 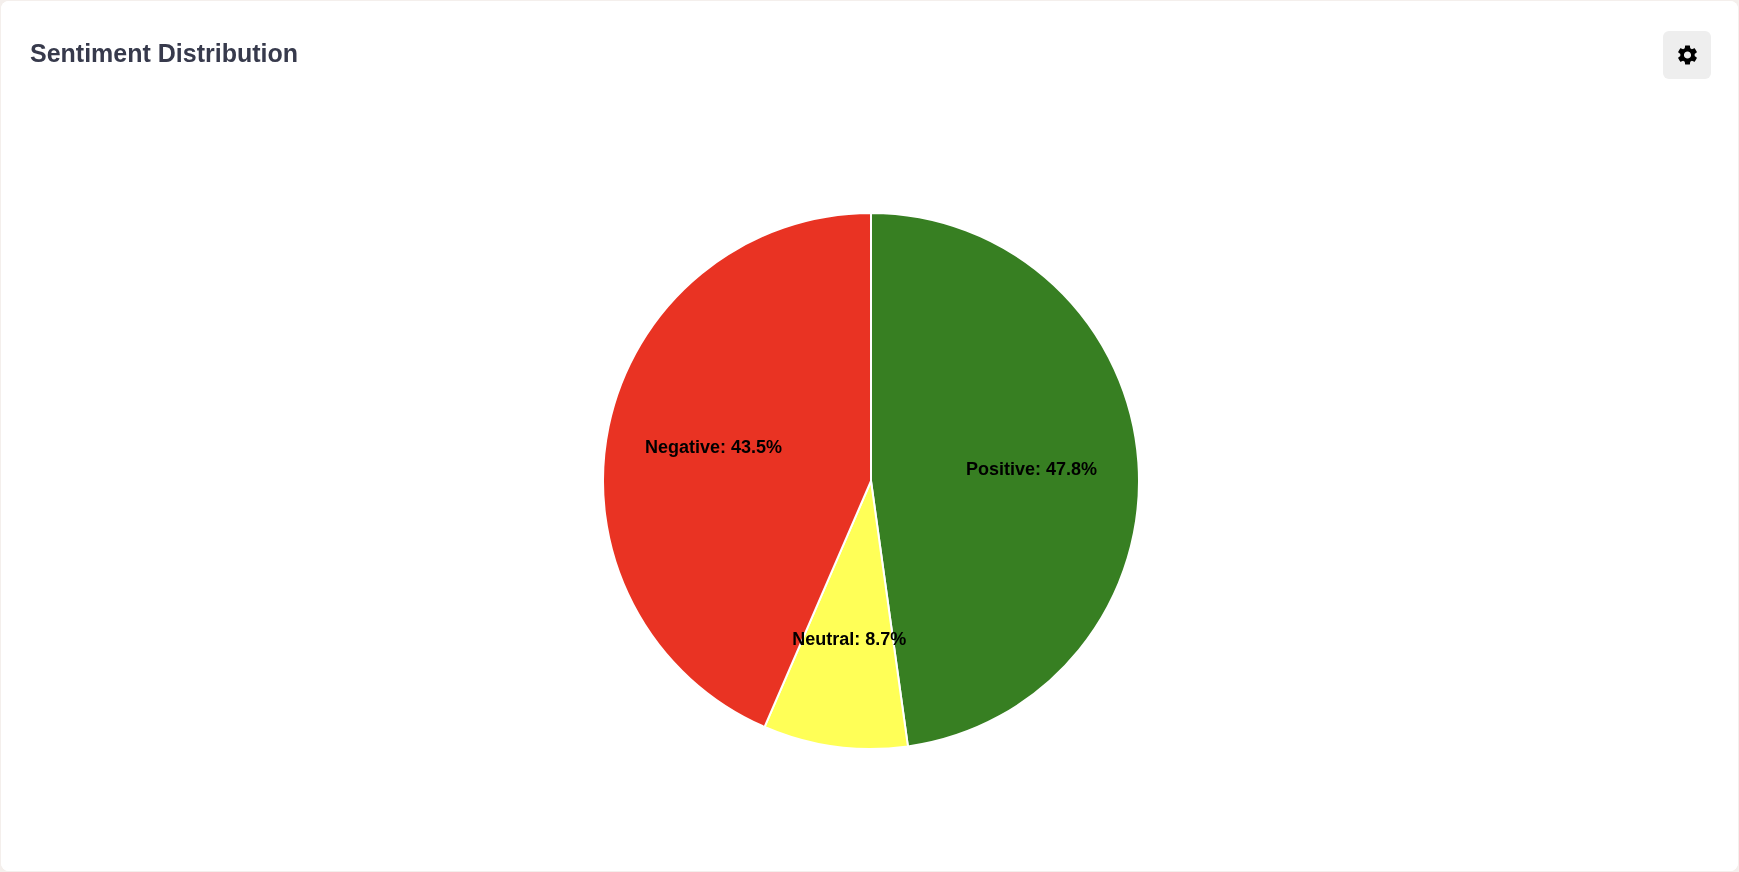 What do you see at coordinates (164, 53) in the screenshot?
I see `text: Sentiment Distribution` at bounding box center [164, 53].